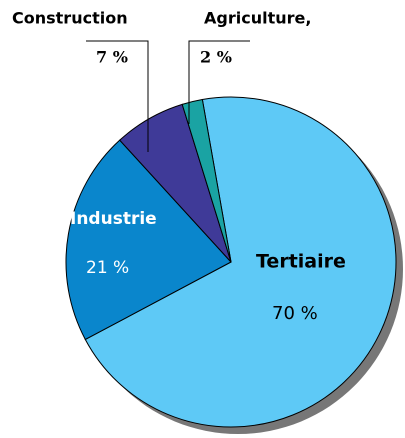  What do you see at coordinates (206, 180) in the screenshot?
I see `pie-slice` at bounding box center [206, 180].